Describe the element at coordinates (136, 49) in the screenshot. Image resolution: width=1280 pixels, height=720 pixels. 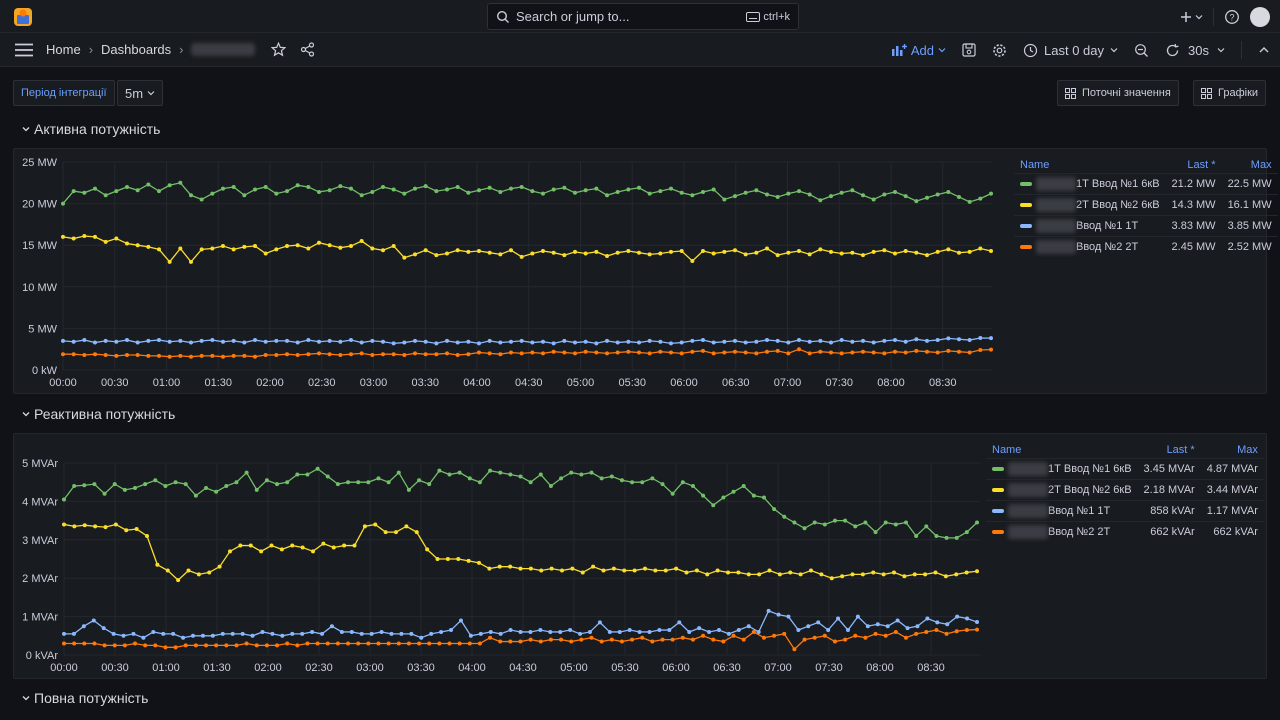
I see `breadcrumb-dashboards: Dashboards` at that location.